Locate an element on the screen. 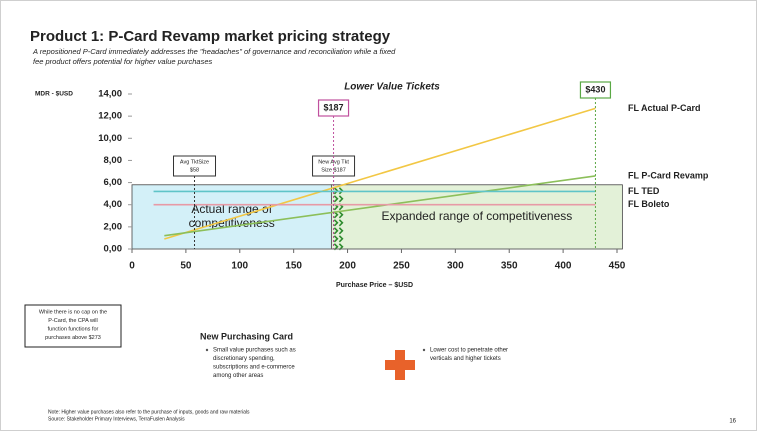 This screenshot has width=757, height=431. bullet-line: subscriptions and e-commerce is located at coordinates (254, 368).